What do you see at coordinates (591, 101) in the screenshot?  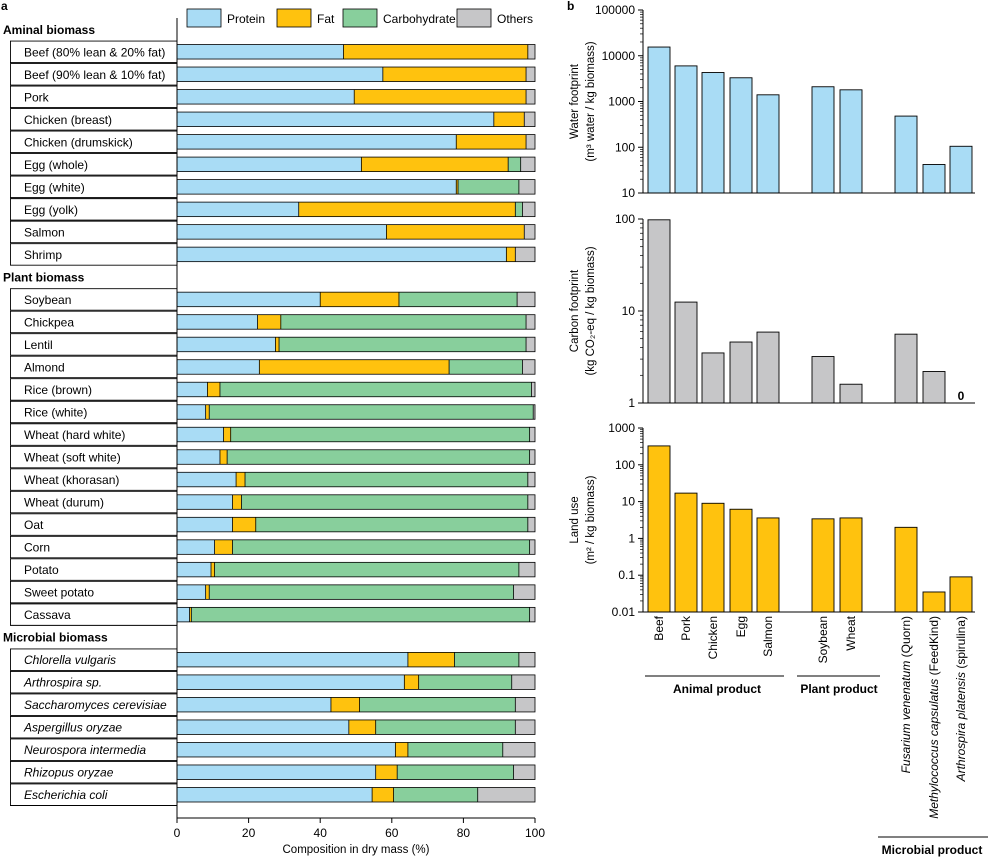 I see `y-axis-subtitle: (m³ water / kg biomass)` at bounding box center [591, 101].